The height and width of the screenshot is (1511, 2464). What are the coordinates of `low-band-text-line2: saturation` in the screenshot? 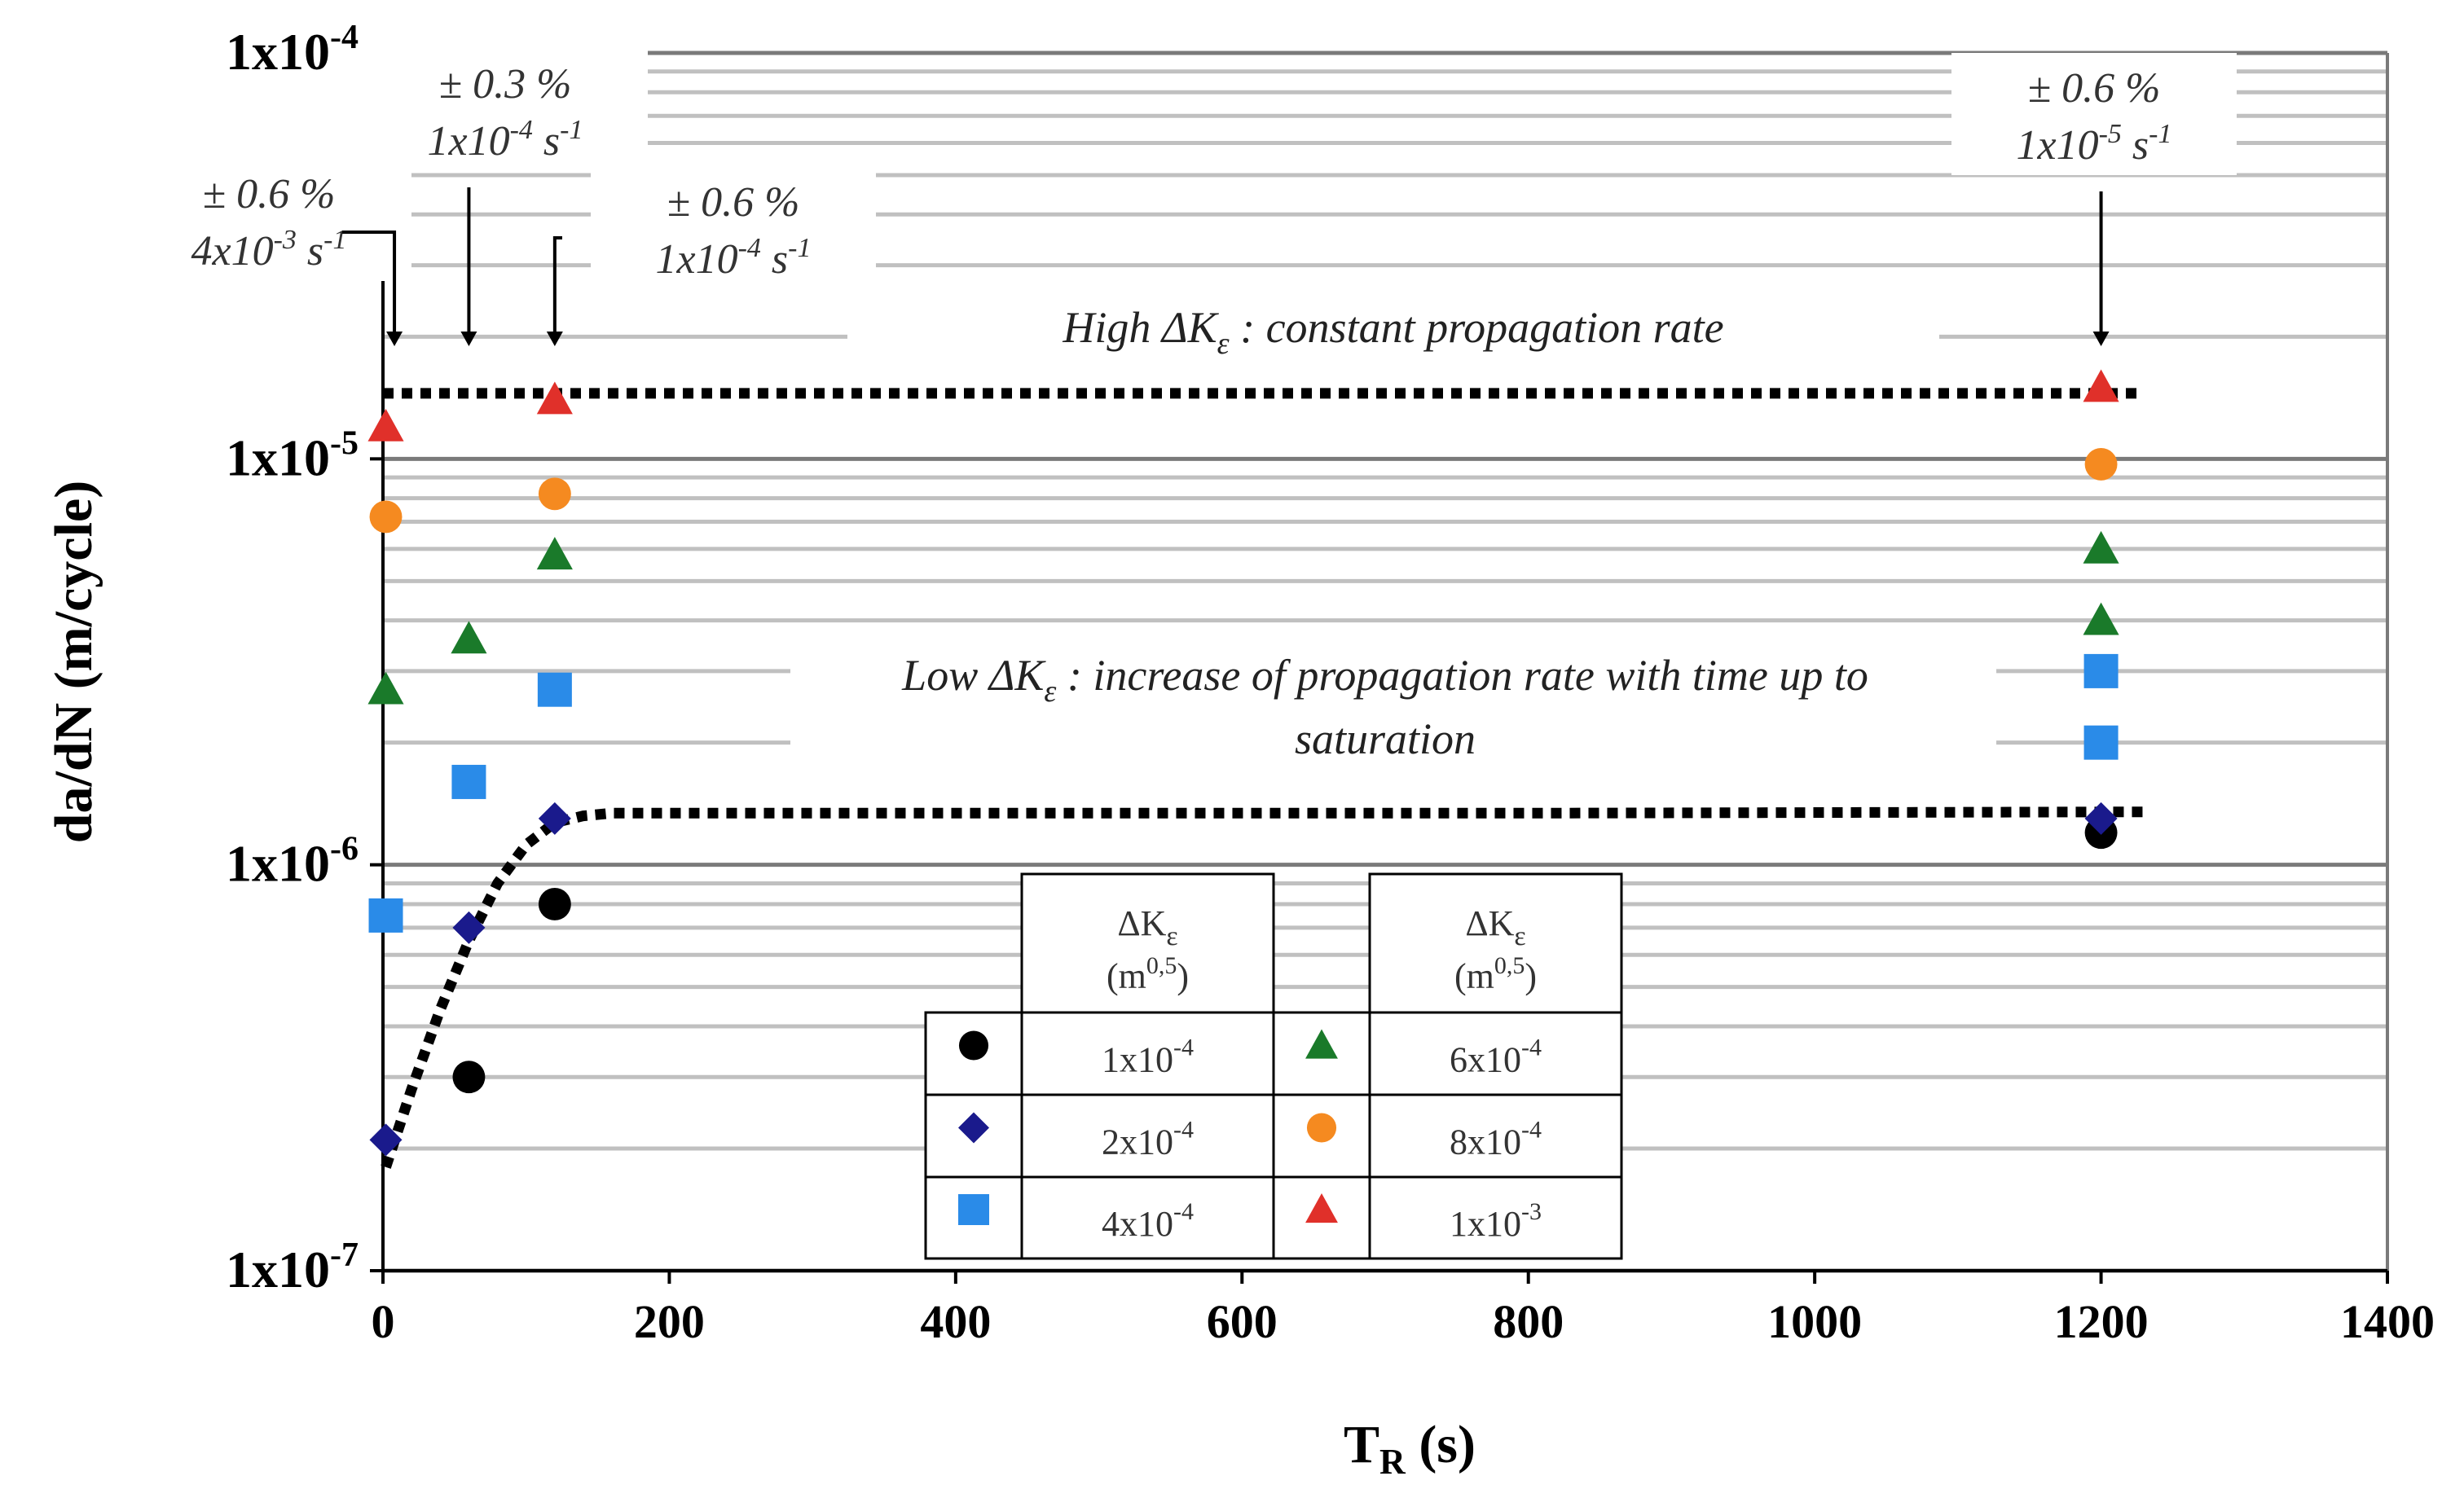 It's located at (1385, 738).